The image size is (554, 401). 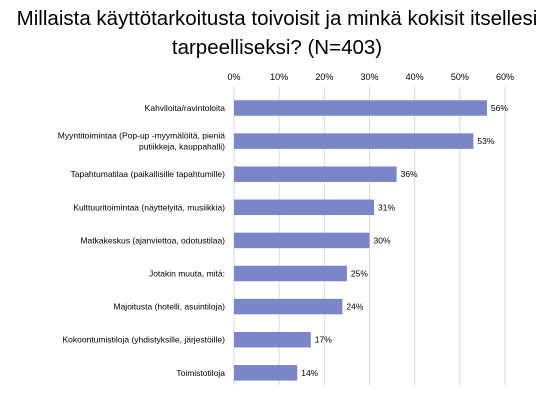 I want to click on x-tick-label: 50%, so click(x=460, y=77).